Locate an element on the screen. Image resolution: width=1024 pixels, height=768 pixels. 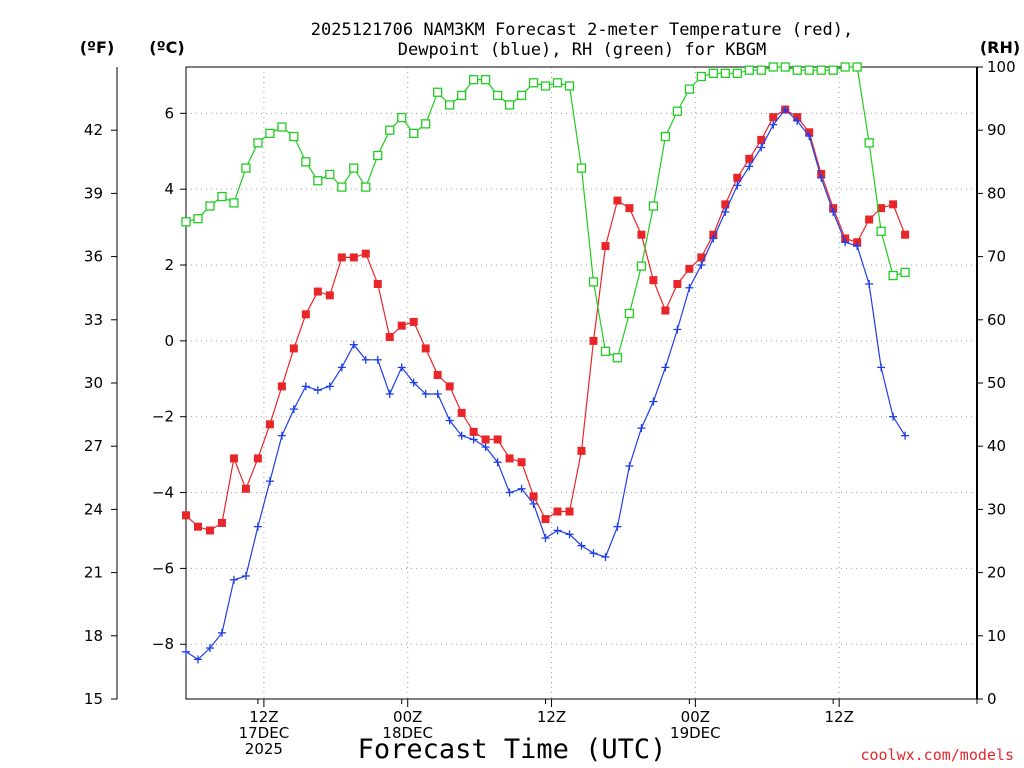
rh-tick-label: 20 is located at coordinates (996, 573).